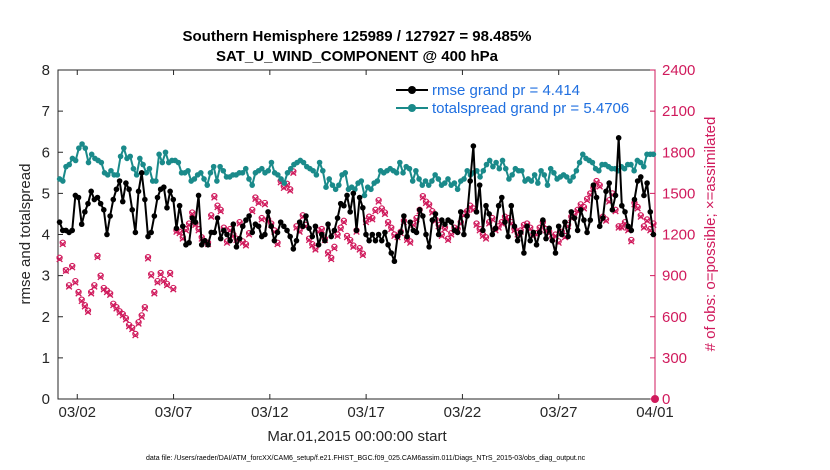 The image size is (830, 470). What do you see at coordinates (674, 317) in the screenshot?
I see `y-right-tick-label: 600` at bounding box center [674, 317].